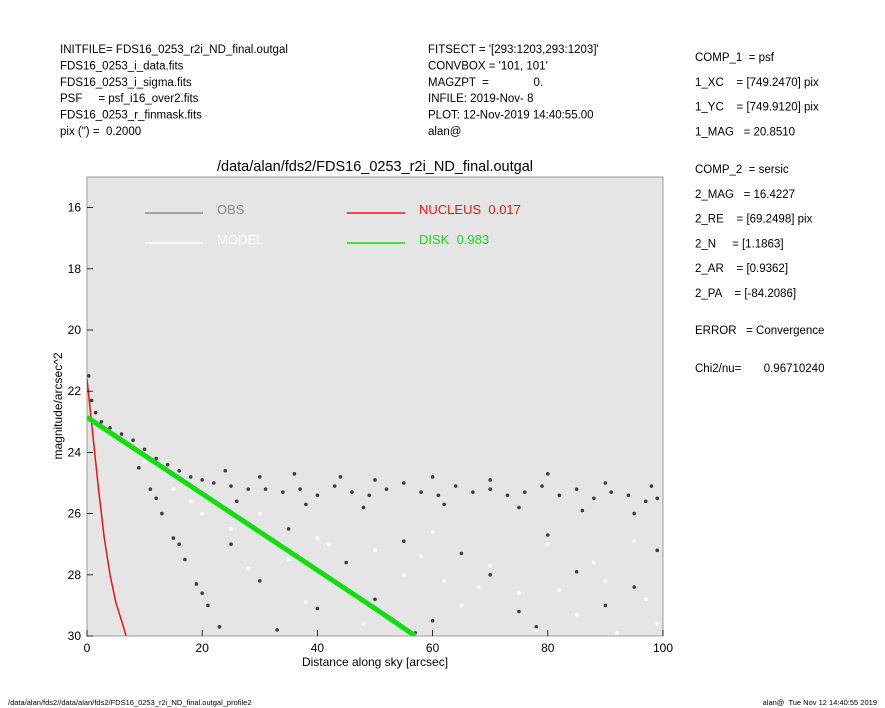 The width and height of the screenshot is (885, 708). What do you see at coordinates (745, 132) in the screenshot?
I see `fit-parameter: 1_MAG = 20.8510` at bounding box center [745, 132].